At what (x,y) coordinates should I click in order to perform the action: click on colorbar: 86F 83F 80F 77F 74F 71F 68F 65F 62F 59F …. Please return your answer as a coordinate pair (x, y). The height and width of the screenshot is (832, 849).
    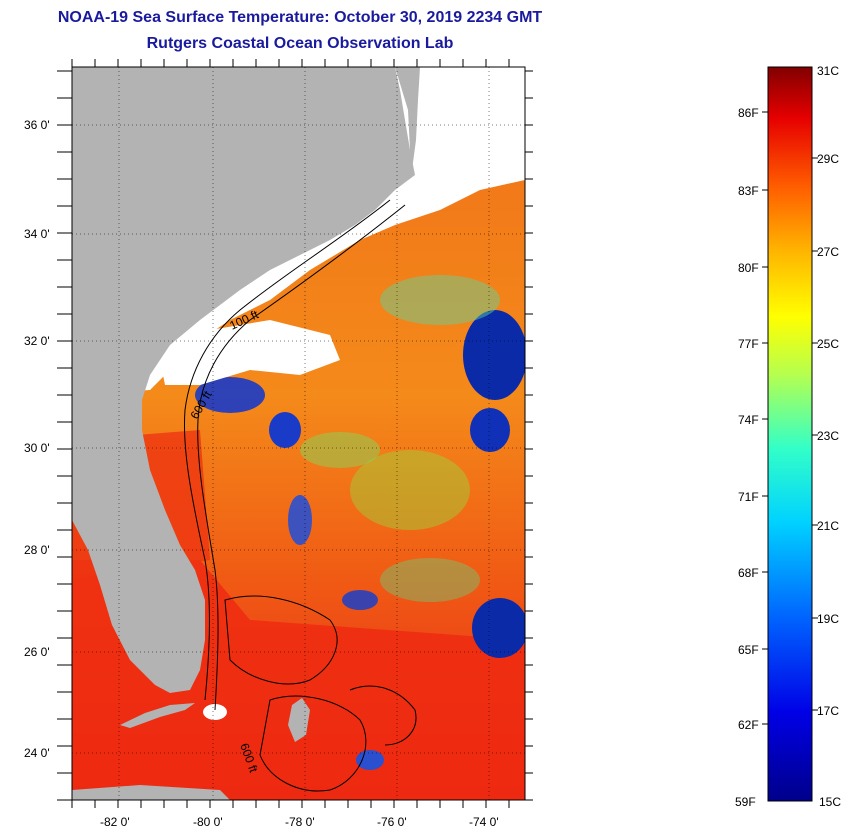
    Looking at the image, I should click on (788, 436).